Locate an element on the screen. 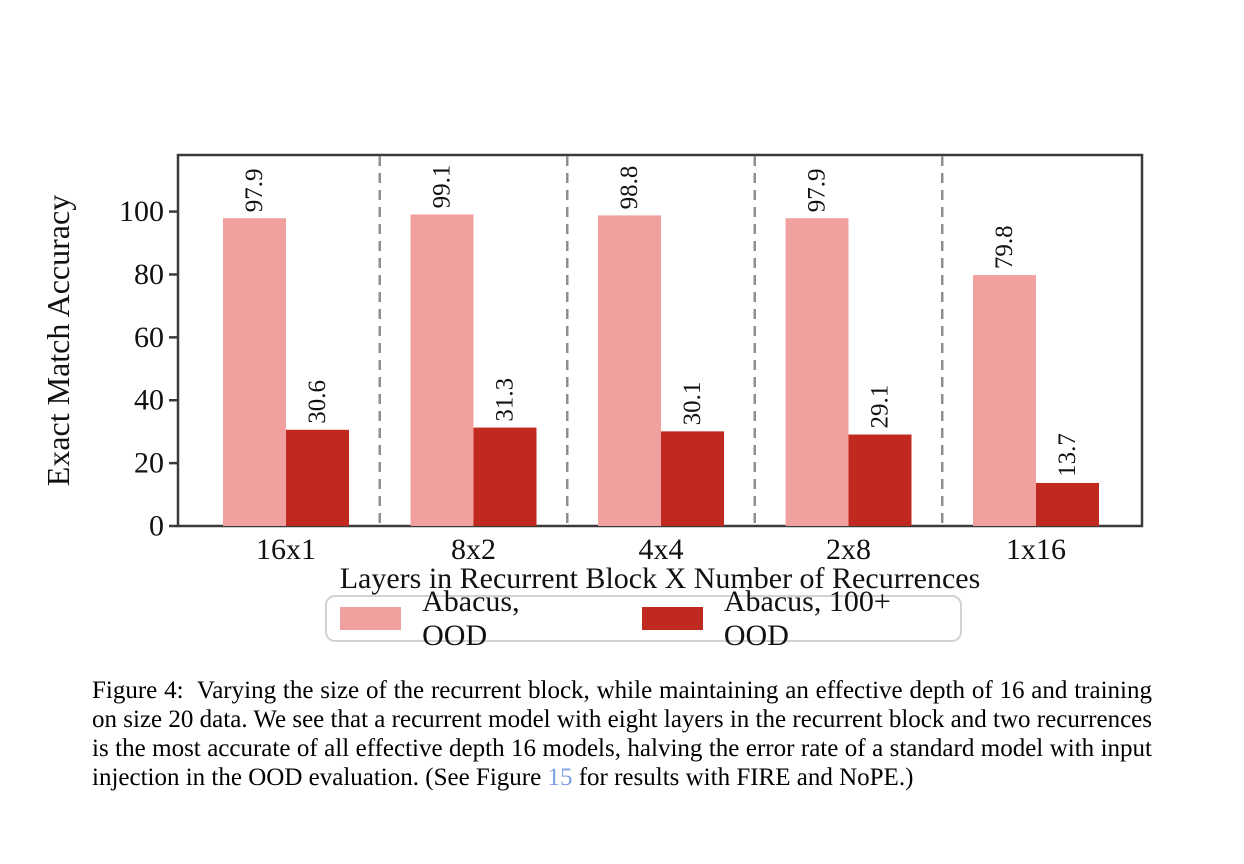  x-tick-label: 8x2 is located at coordinates (473, 549).